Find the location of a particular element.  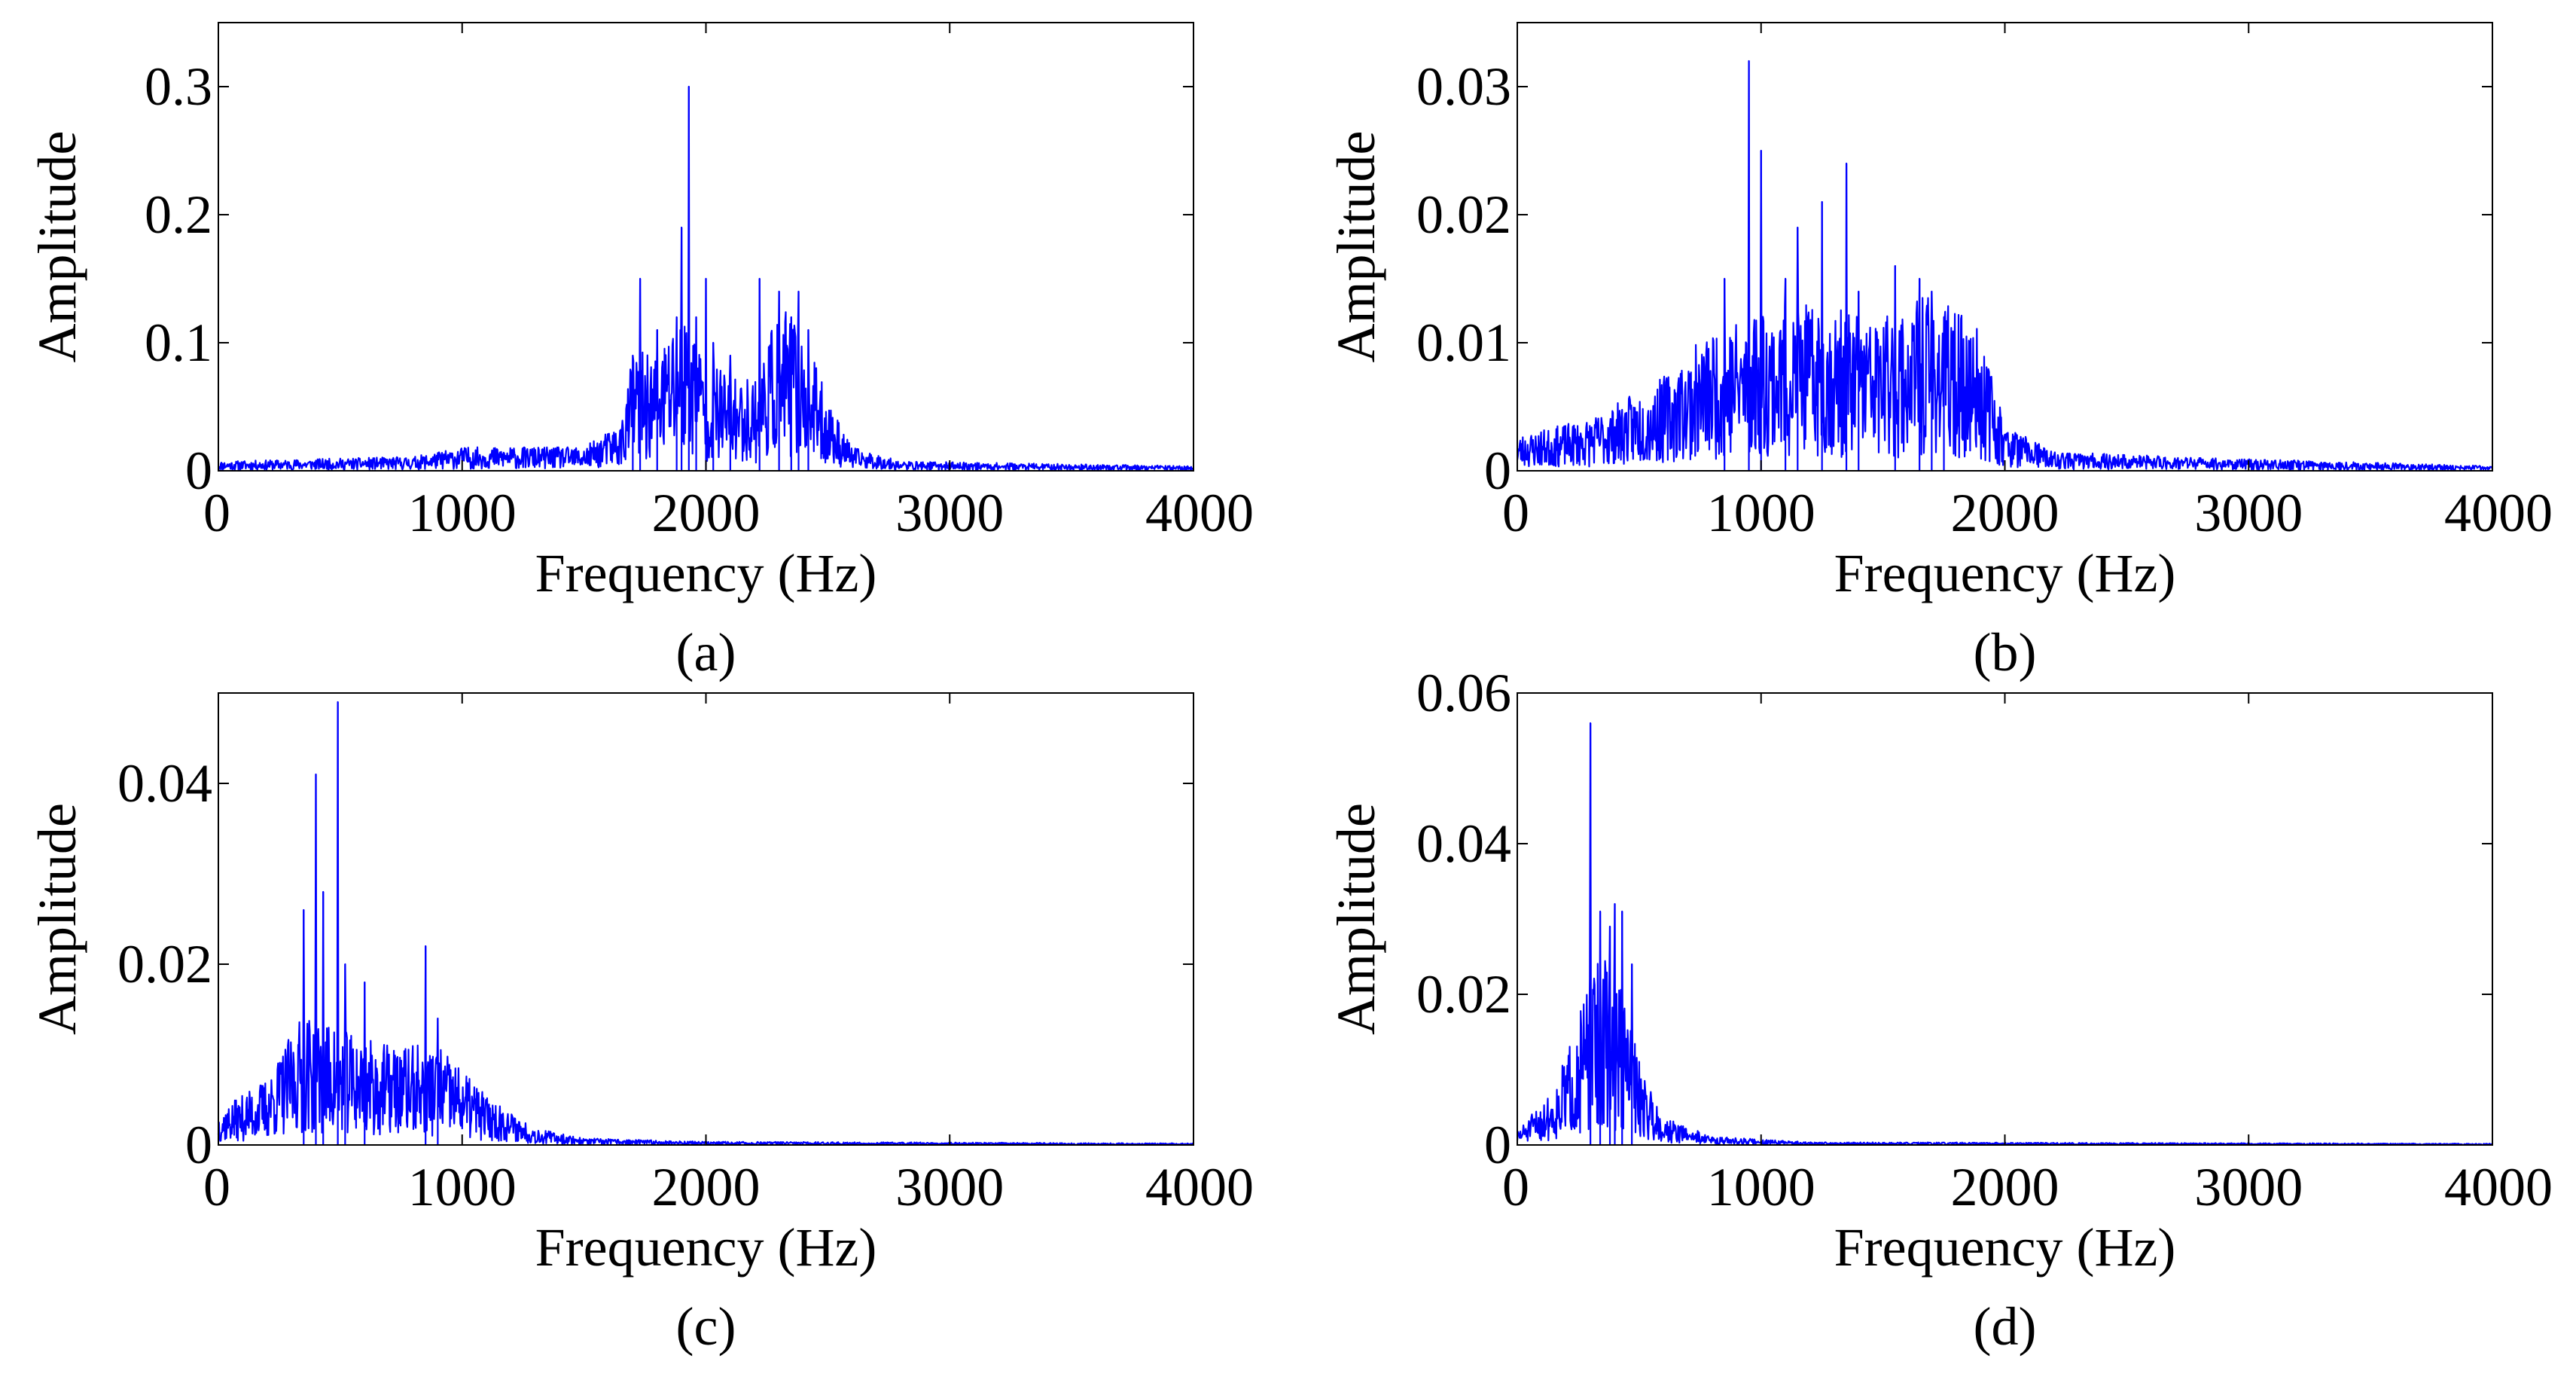

panel-label: (a) is located at coordinates (706, 652).